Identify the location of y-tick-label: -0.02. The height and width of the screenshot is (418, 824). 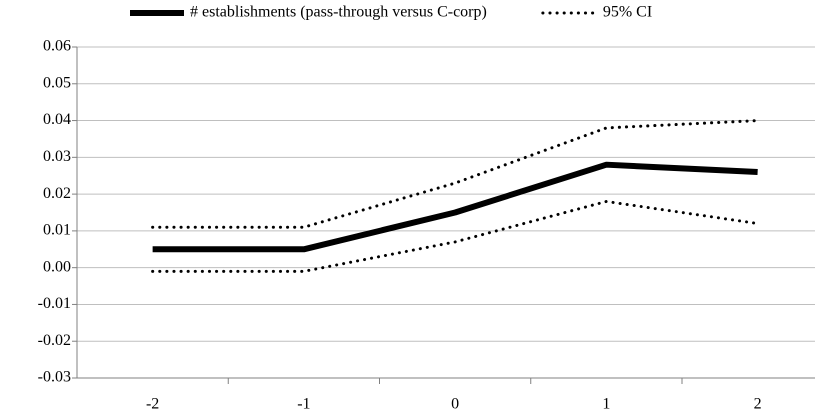
(54, 340).